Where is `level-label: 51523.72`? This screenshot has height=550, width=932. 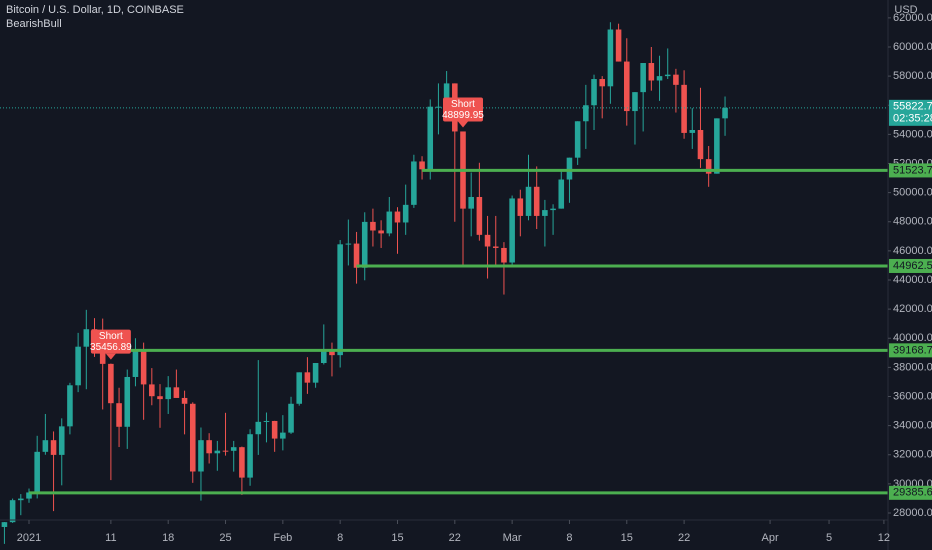 level-label: 51523.72 is located at coordinates (912, 170).